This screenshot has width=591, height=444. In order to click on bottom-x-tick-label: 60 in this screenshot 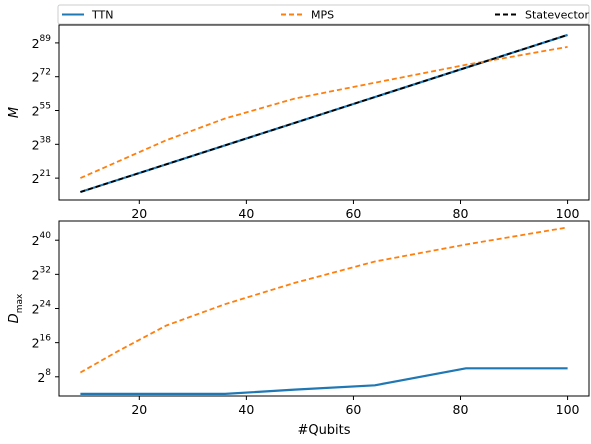, I will do `click(353, 409)`.